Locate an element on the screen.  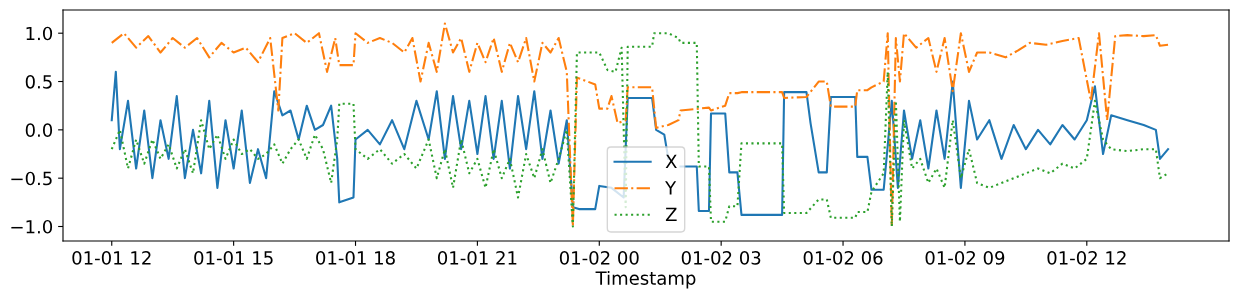
x-tick-label: 01-01 18 is located at coordinates (355, 258).